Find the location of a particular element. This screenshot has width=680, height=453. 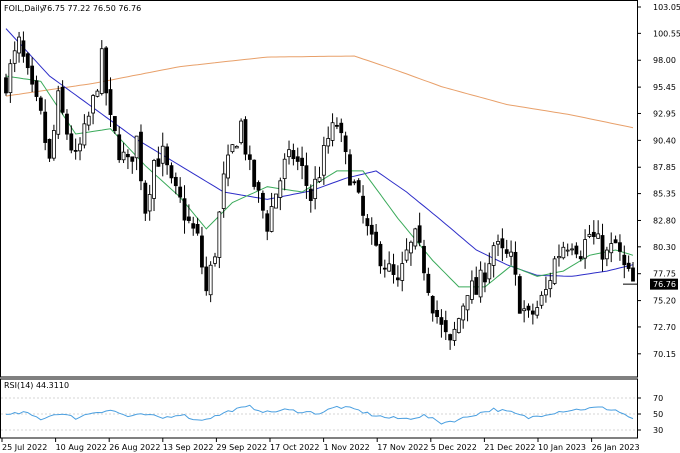

price-axis-label: 92.95 is located at coordinates (664, 113).